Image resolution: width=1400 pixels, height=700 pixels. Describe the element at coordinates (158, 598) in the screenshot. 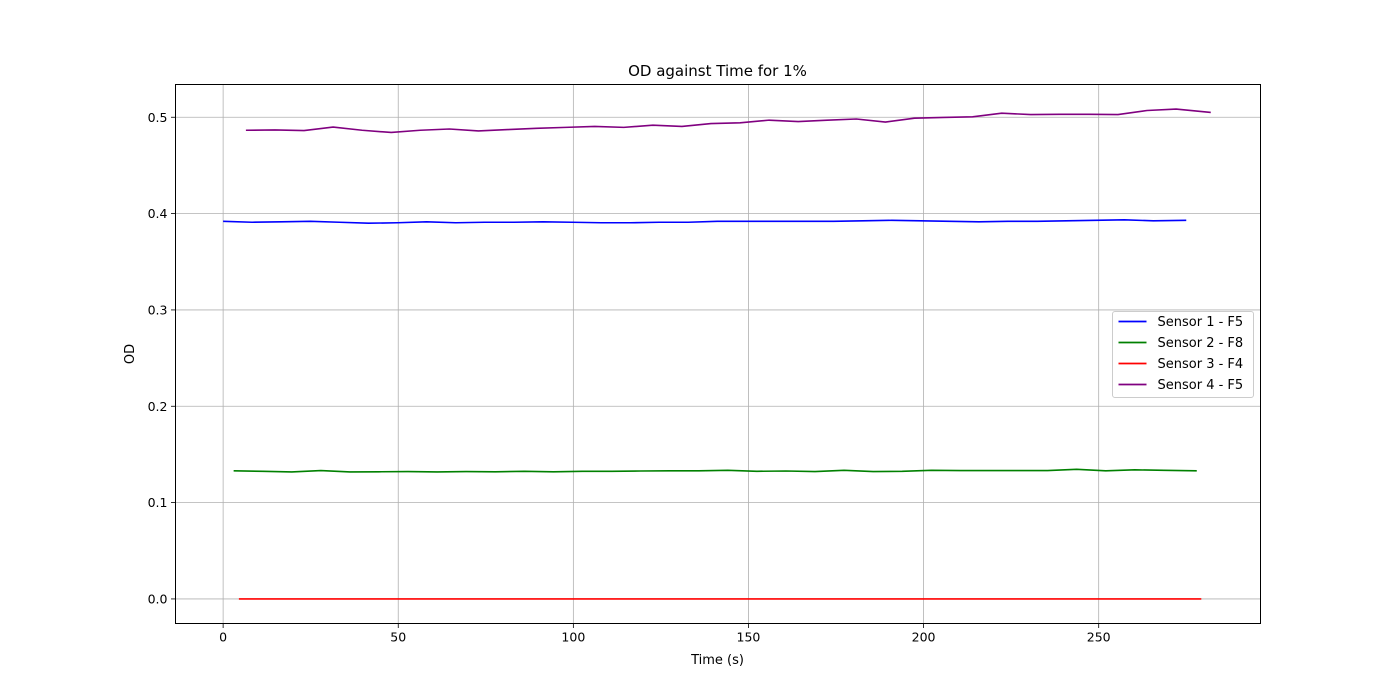

I see `y-tick-label: 0.0` at that location.